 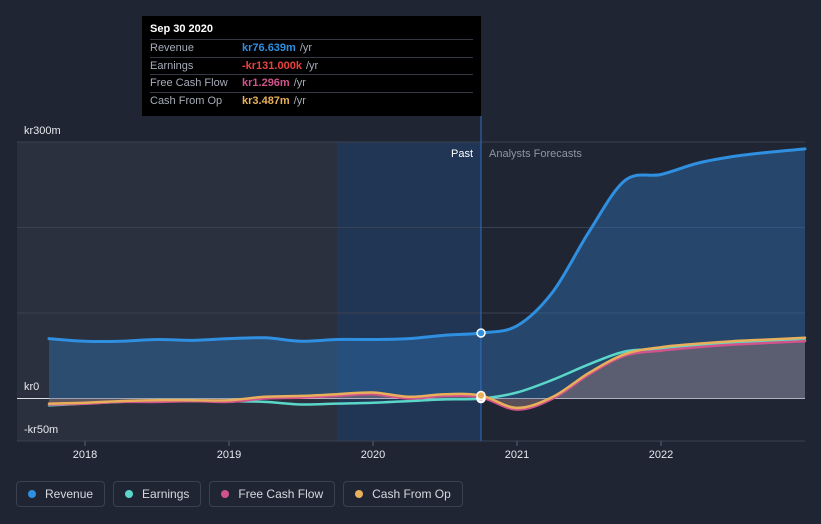 I want to click on legend-item-cash-from-op: Cash From Op, so click(x=403, y=494).